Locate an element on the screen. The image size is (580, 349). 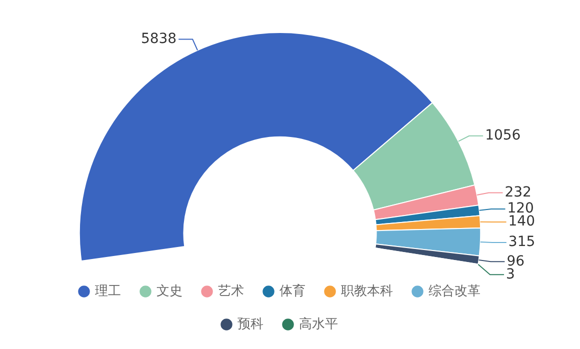
legend-label: 艺术 is located at coordinates (231, 291).